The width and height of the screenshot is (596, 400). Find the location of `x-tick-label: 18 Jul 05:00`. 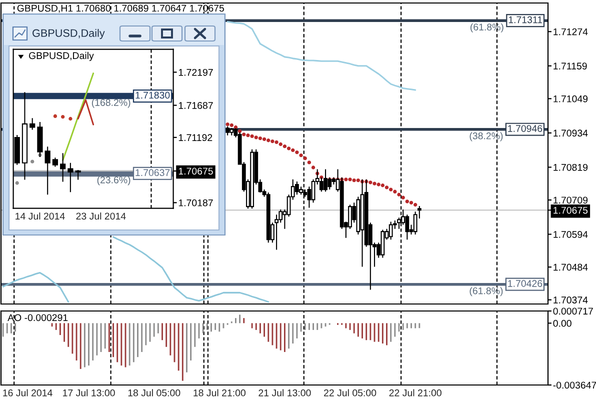

x-tick-label: 18 Jul 05:00 is located at coordinates (154, 392).